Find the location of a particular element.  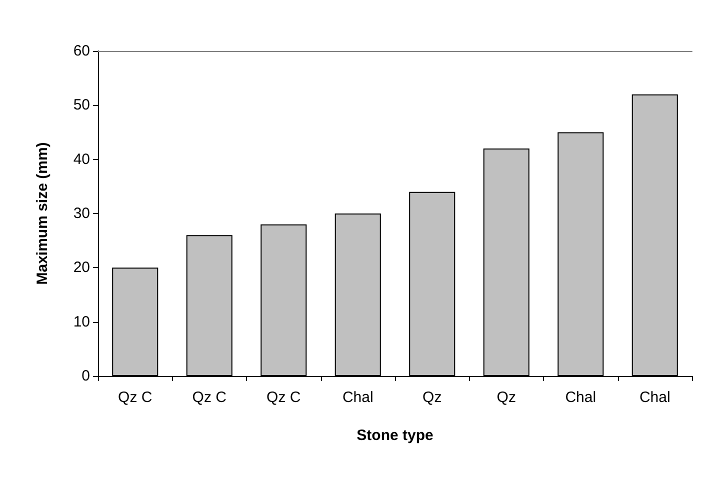

y-tick-label: 50 is located at coordinates (81, 105).